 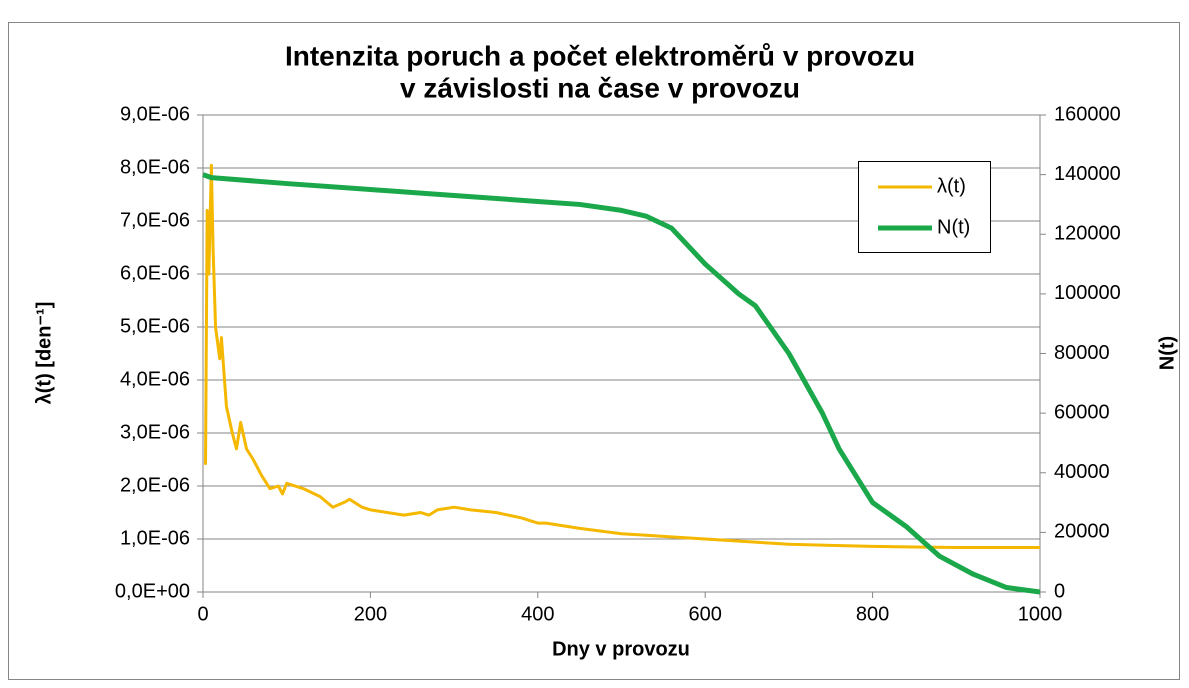 I want to click on y-axis-label: λ(t) [den⁻¹], so click(x=44, y=353).